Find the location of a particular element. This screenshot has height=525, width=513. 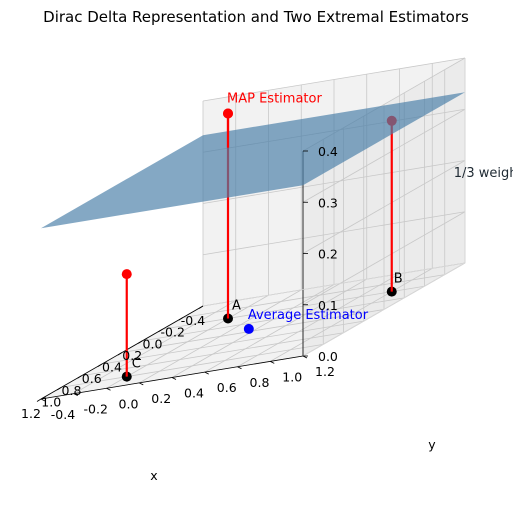

y-axis-label: y is located at coordinates (432, 444).